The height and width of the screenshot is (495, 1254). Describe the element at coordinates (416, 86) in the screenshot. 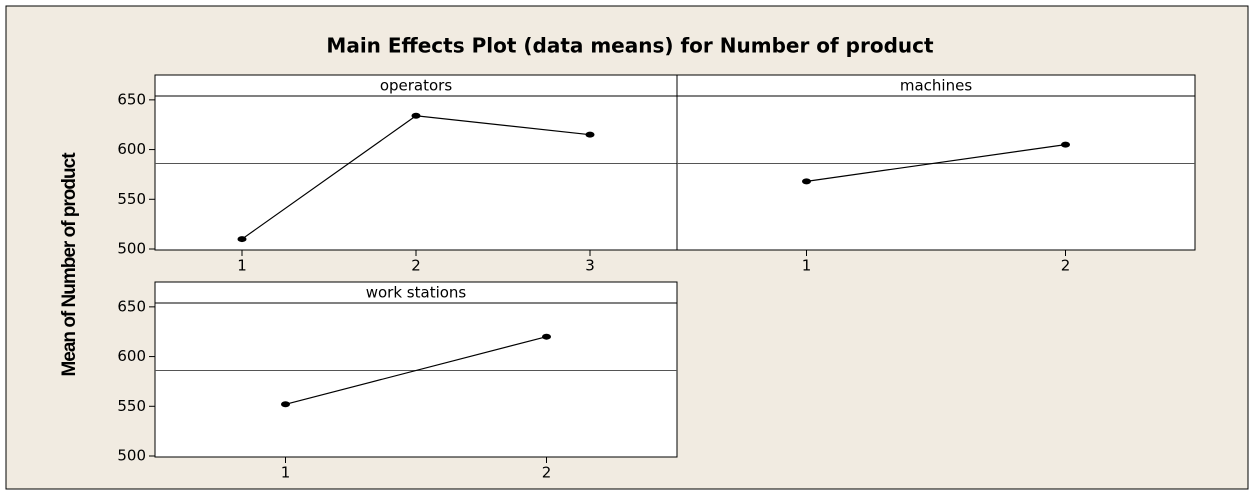

I see `panel-title: operators` at that location.